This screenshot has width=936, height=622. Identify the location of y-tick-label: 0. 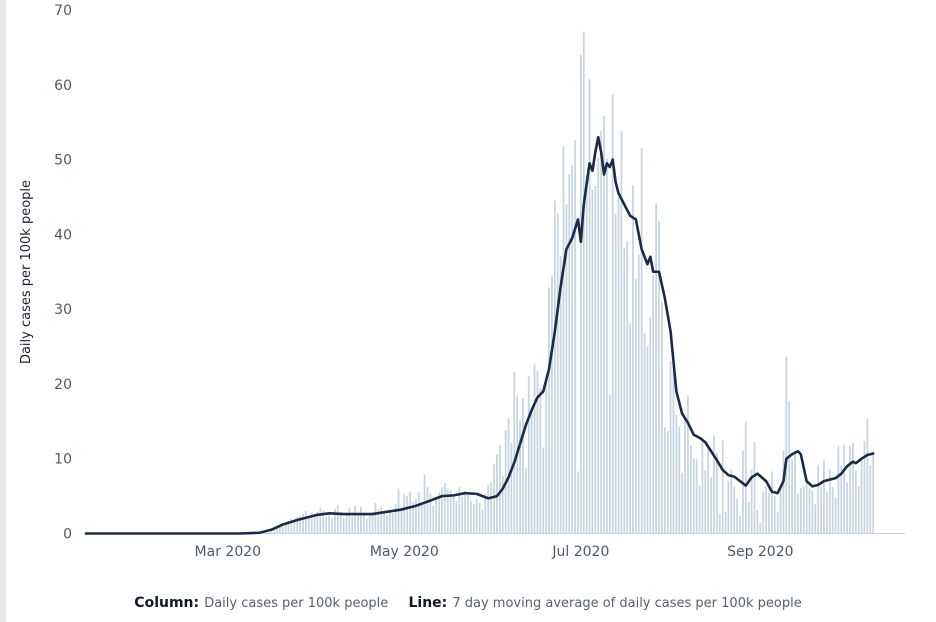
(67, 535).